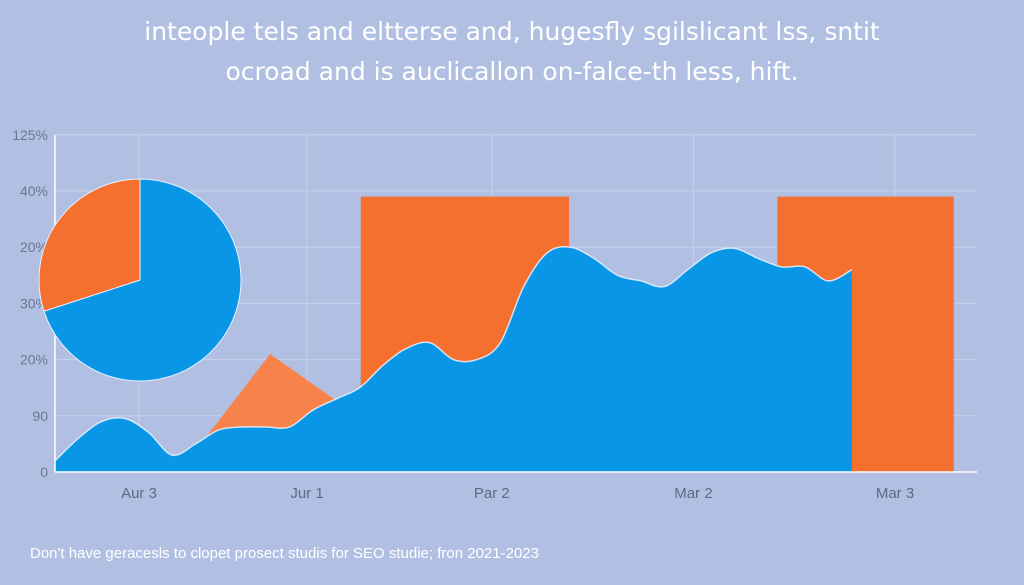 The height and width of the screenshot is (585, 1024). Describe the element at coordinates (693, 493) in the screenshot. I see `x-tick-label: Mar 2` at that location.